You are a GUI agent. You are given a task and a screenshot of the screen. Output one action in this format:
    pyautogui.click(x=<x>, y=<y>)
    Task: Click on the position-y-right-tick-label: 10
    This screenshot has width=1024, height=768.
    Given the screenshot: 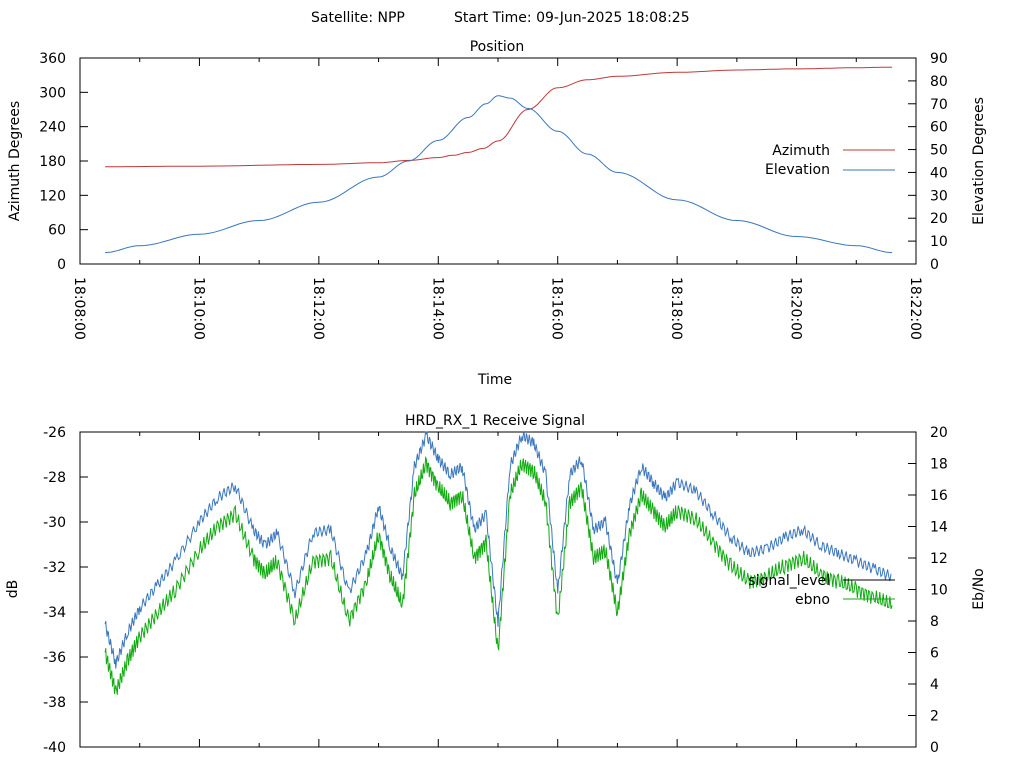 What is the action you would take?
    pyautogui.click(x=939, y=242)
    